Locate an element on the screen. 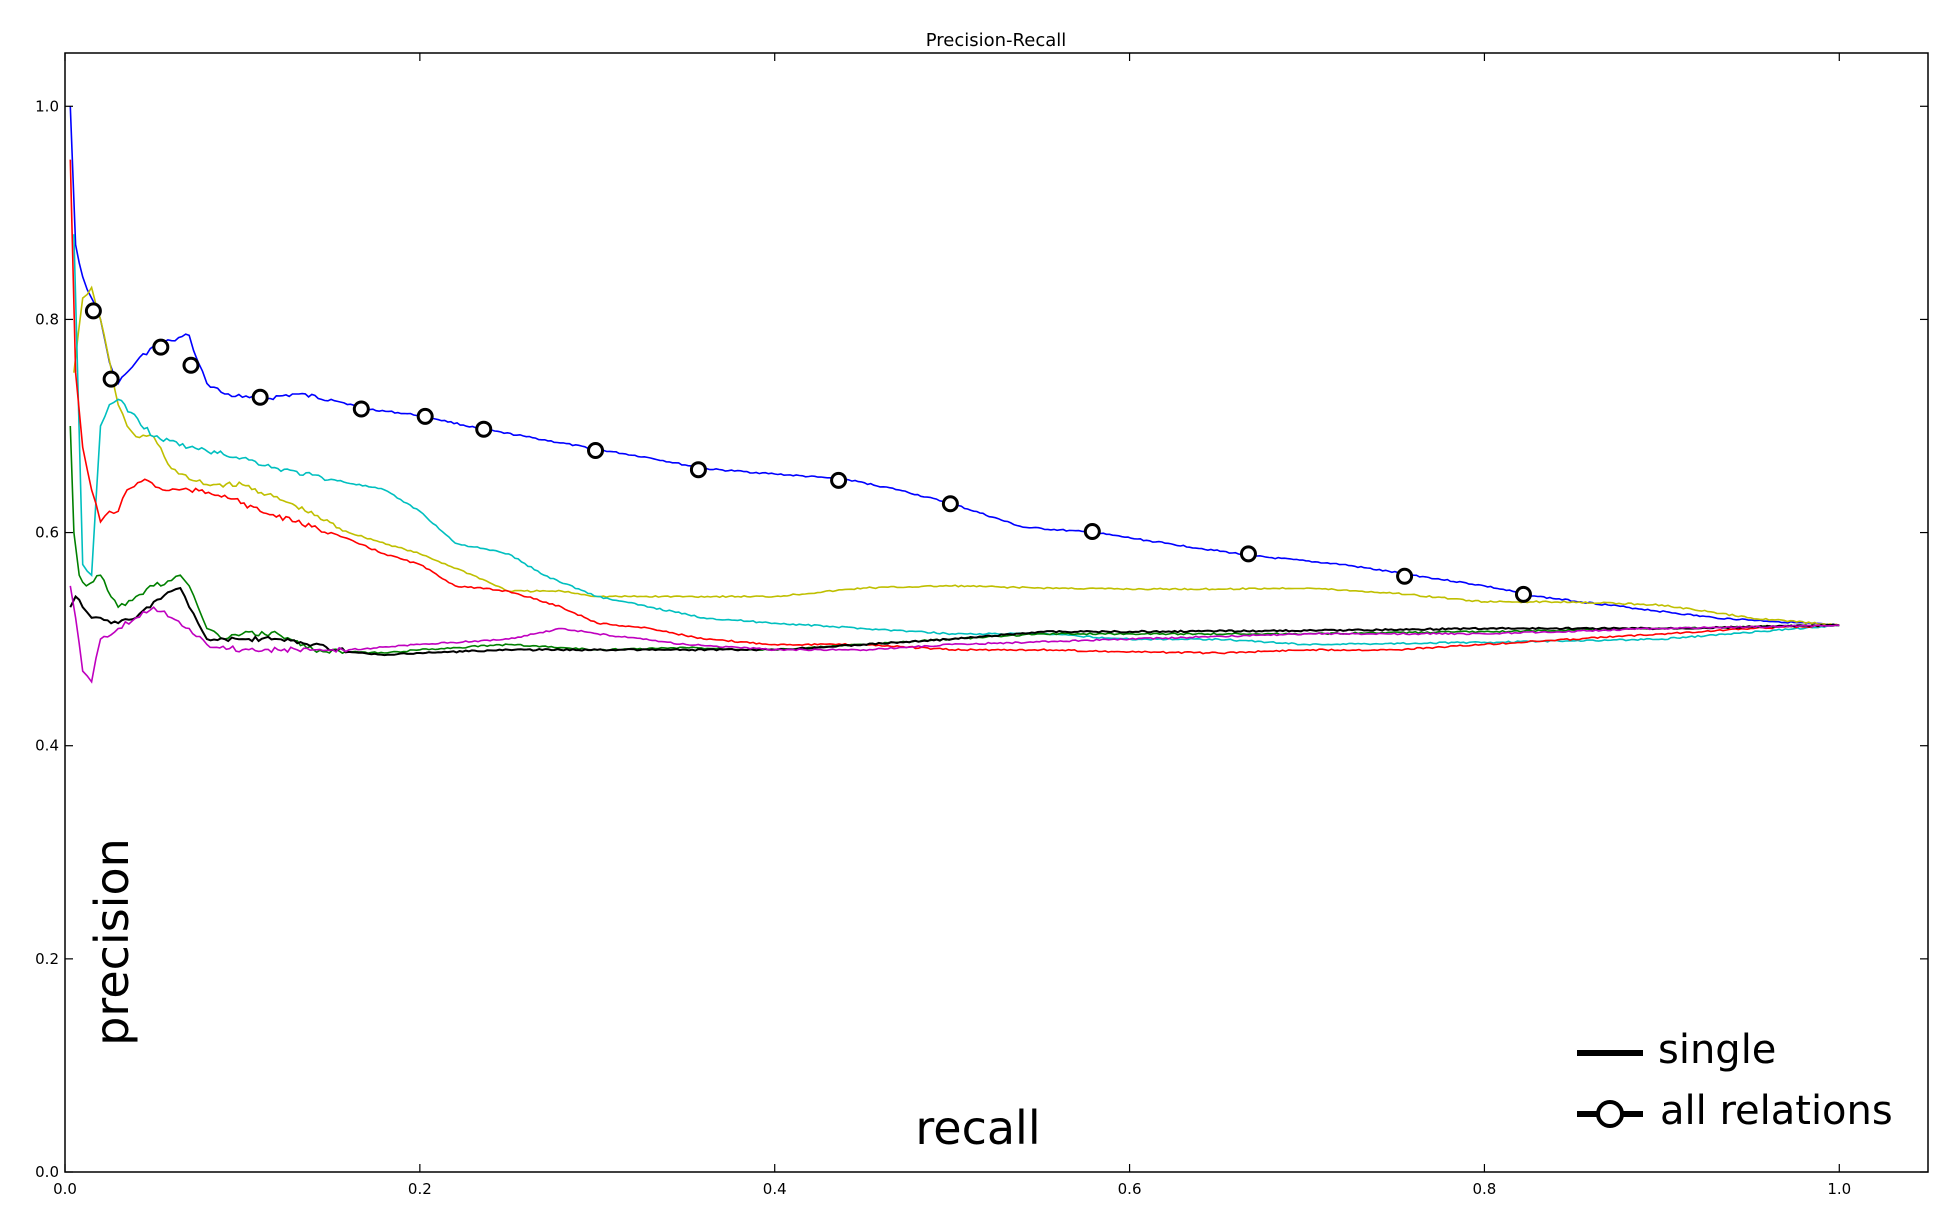 This screenshot has width=1942, height=1208. legend-single-label: single is located at coordinates (1717, 1050).